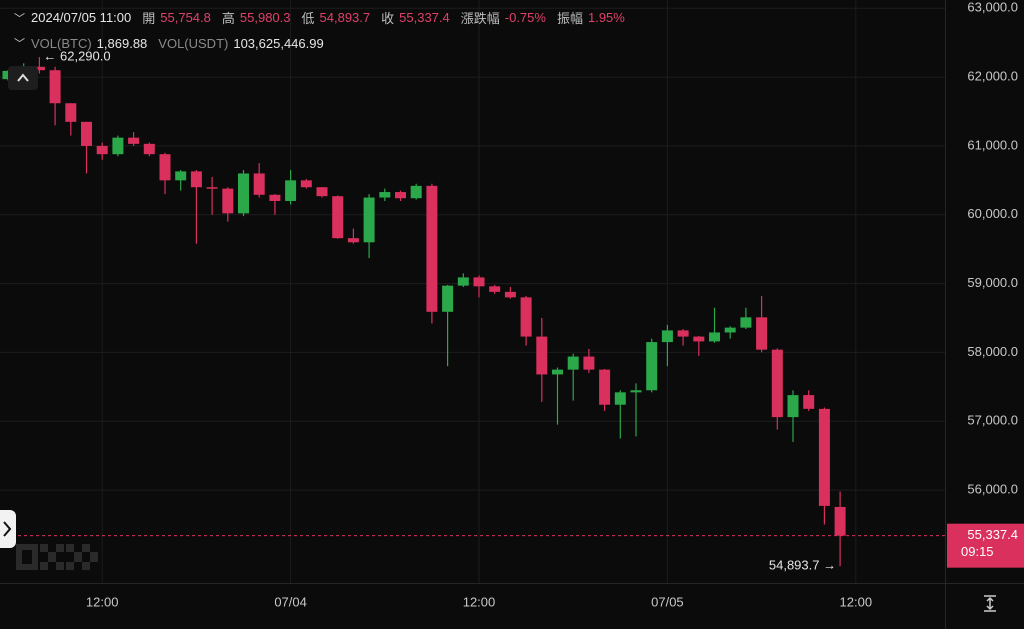 The height and width of the screenshot is (629, 1024). Describe the element at coordinates (57, 557) in the screenshot. I see `okx-logo` at that location.